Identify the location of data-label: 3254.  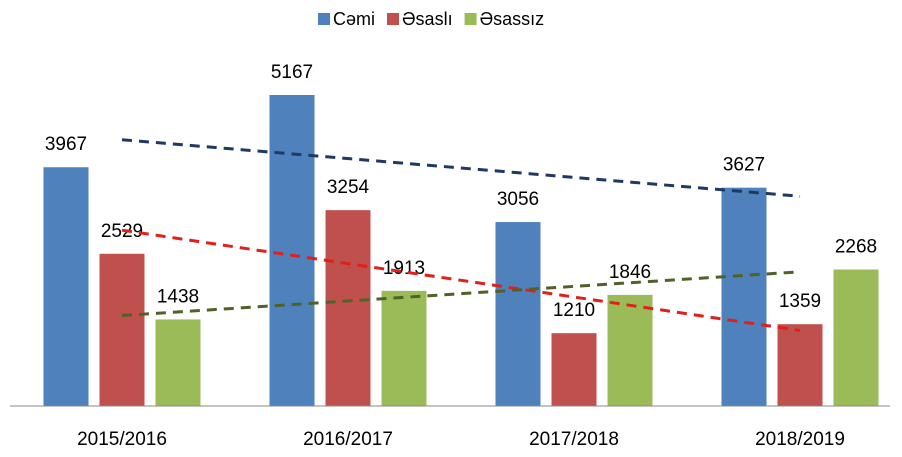
(348, 187).